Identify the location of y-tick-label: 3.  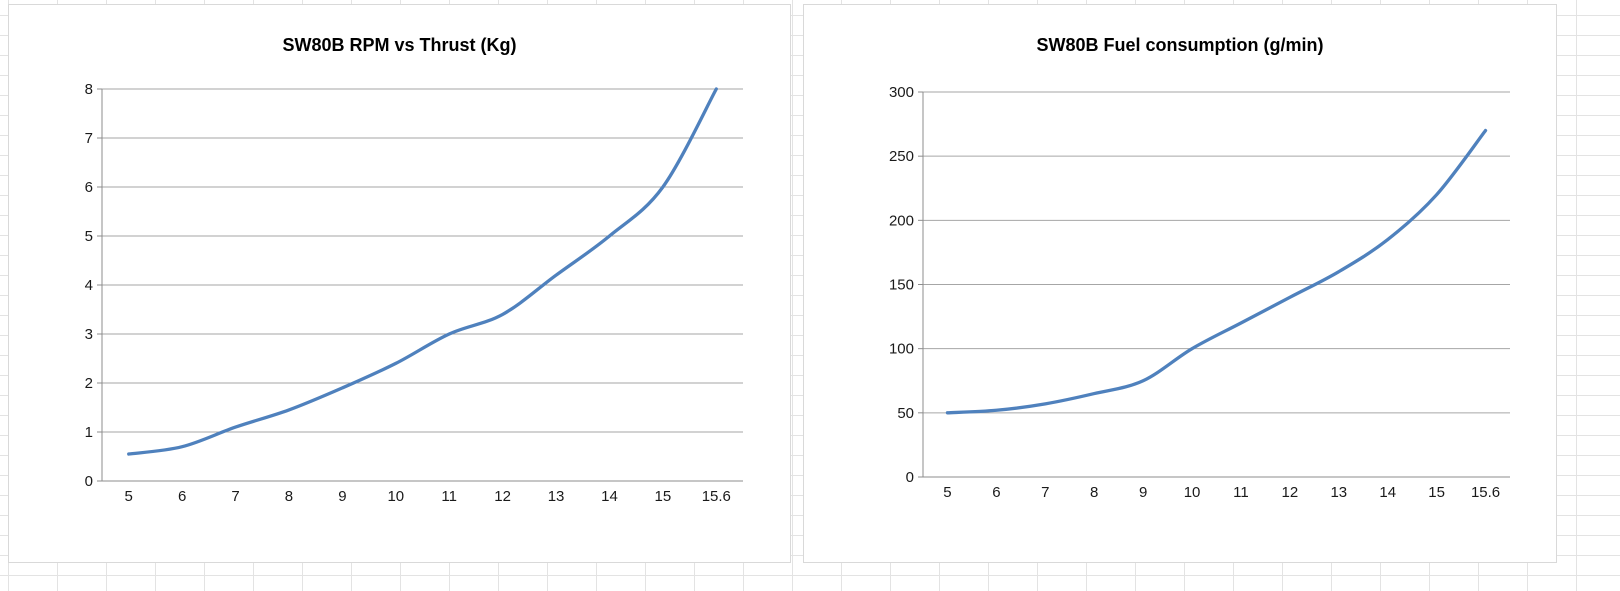
(89, 334).